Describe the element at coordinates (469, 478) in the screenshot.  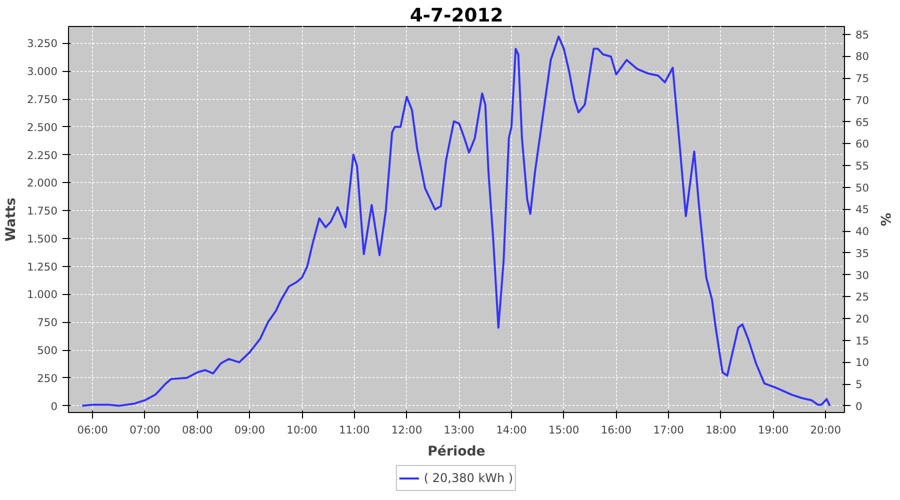
I see `legend-label: ( 20,380 kWh )` at that location.